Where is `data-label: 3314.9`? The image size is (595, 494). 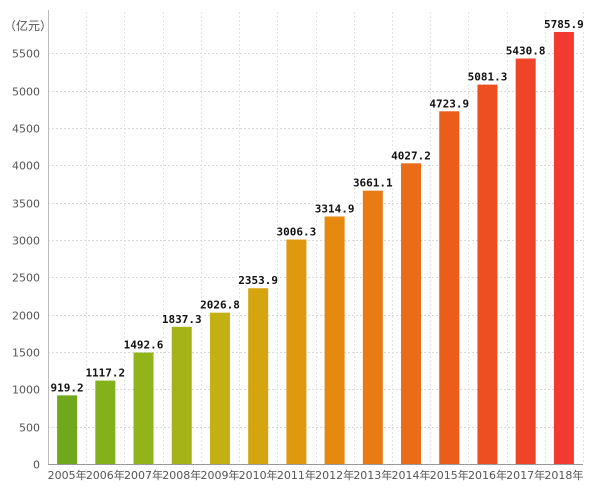 data-label: 3314.9 is located at coordinates (335, 208).